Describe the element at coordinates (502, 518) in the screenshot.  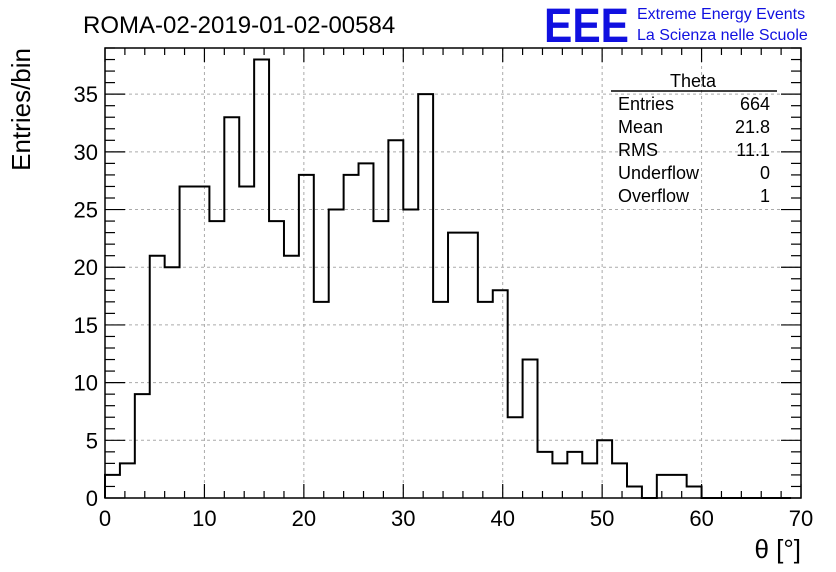
I see `x-tick-label: 40` at that location.